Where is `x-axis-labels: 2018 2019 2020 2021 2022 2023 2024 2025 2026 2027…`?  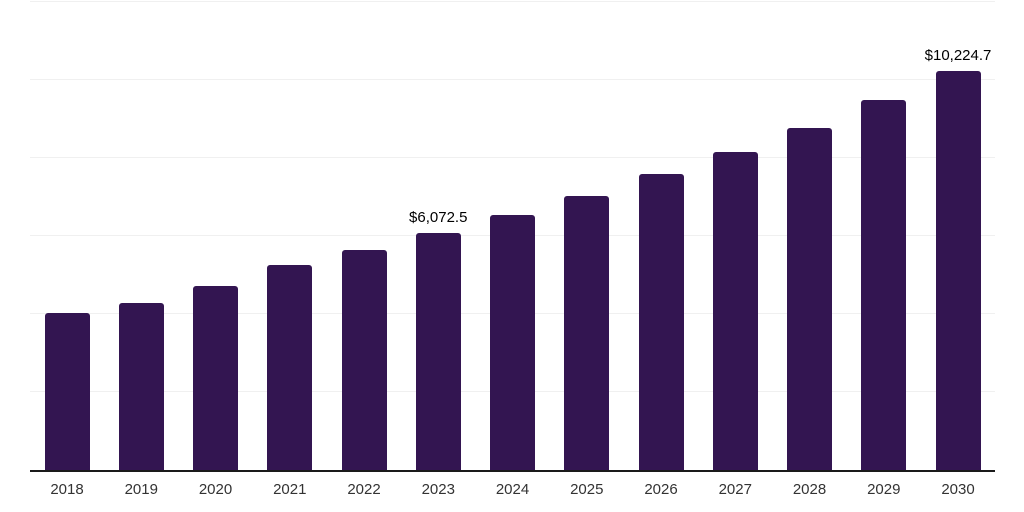 x-axis-labels: 2018 2019 2020 2021 2022 2023 2024 2025 2026 2027… is located at coordinates (512, 491).